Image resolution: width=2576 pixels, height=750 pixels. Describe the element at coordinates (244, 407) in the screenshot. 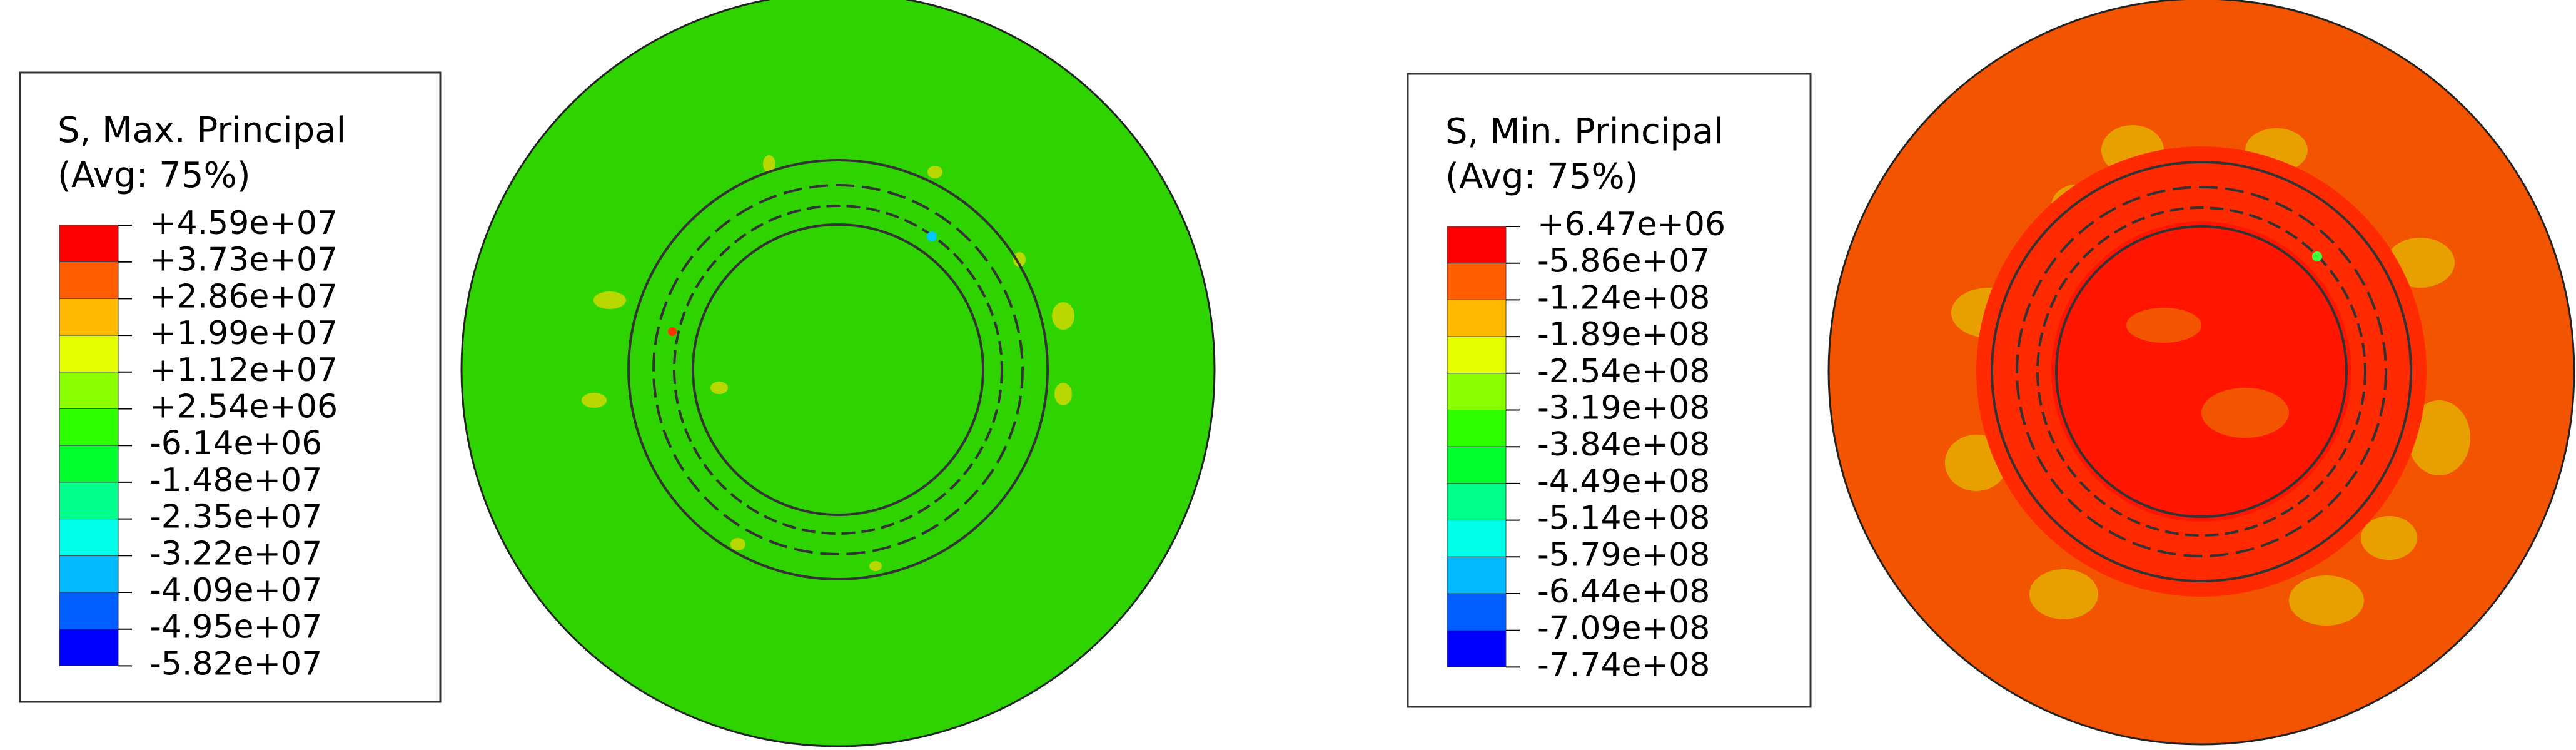

I see `legend-label: +2.54e+06` at that location.